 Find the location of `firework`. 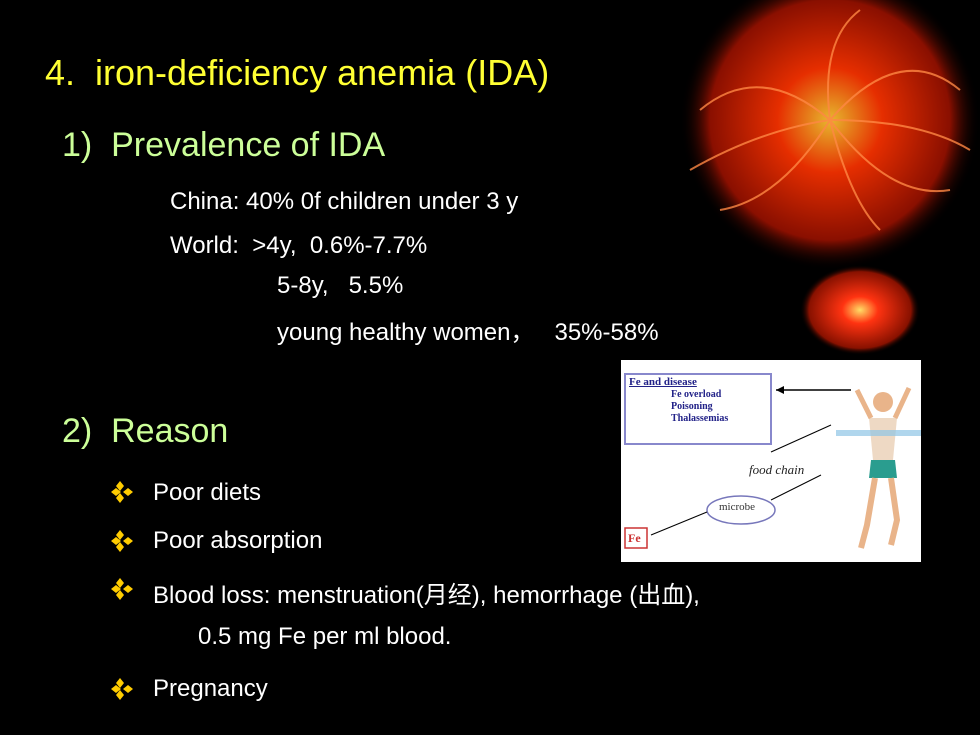

firework is located at coordinates (830, 135).